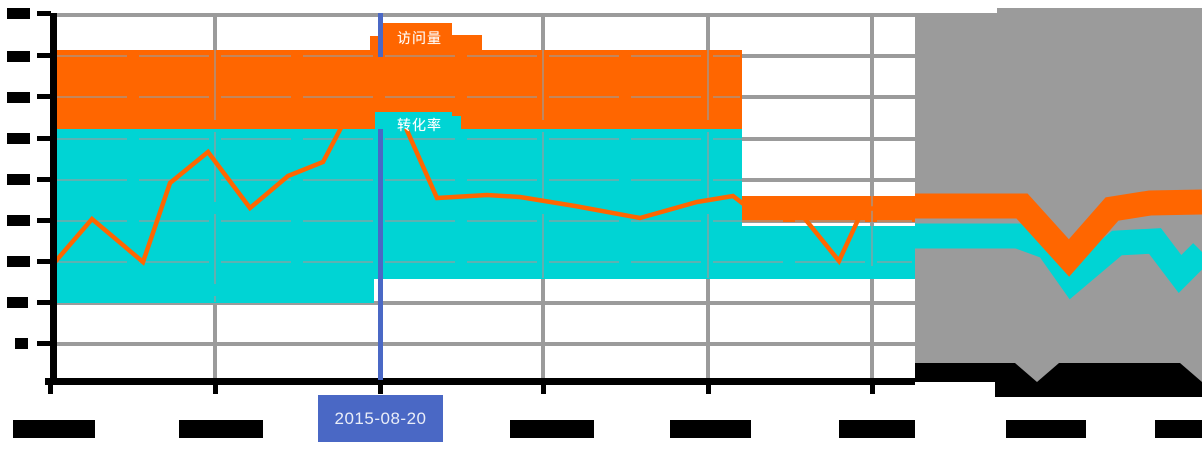 The width and height of the screenshot is (1202, 458). I want to click on selection-line, so click(380, 196).